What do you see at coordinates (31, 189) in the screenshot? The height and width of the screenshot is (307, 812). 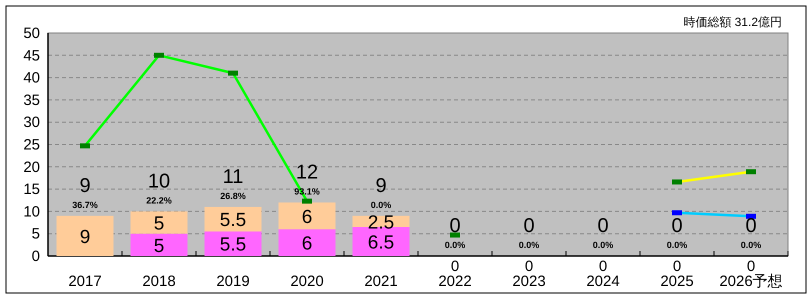 I see `y-tick-label: 15` at bounding box center [31, 189].